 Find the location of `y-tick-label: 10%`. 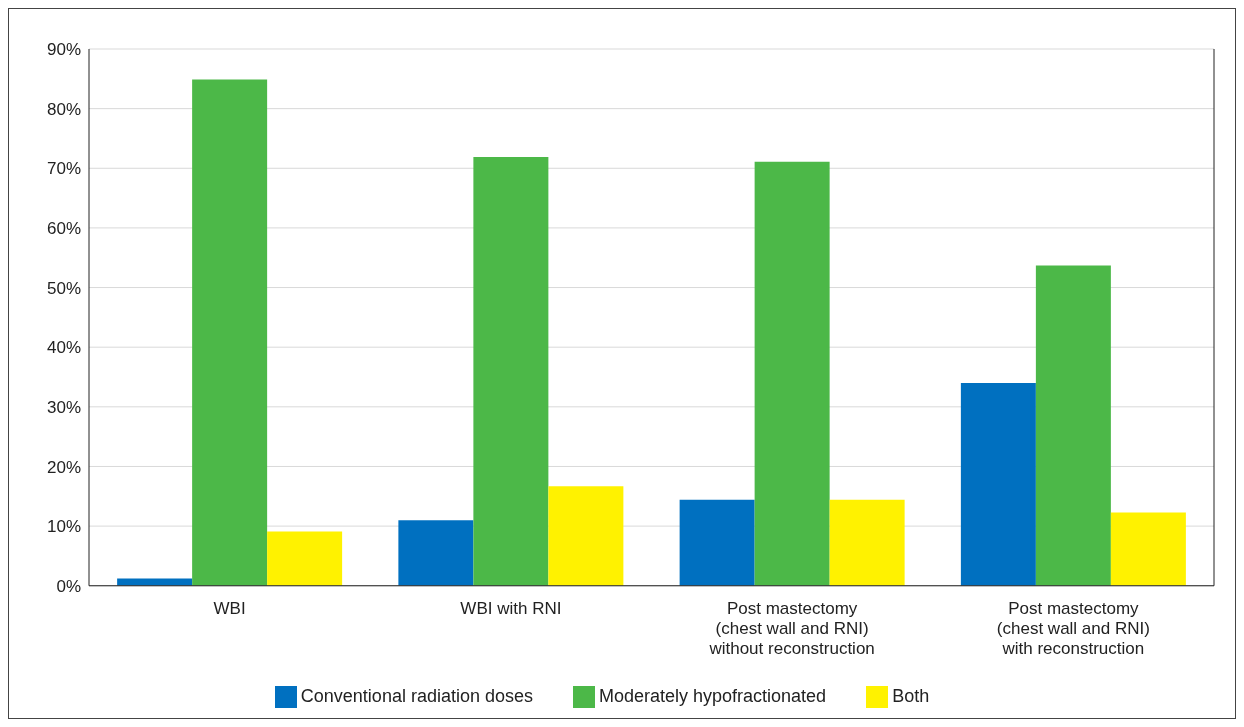

y-tick-label: 10% is located at coordinates (63, 527).